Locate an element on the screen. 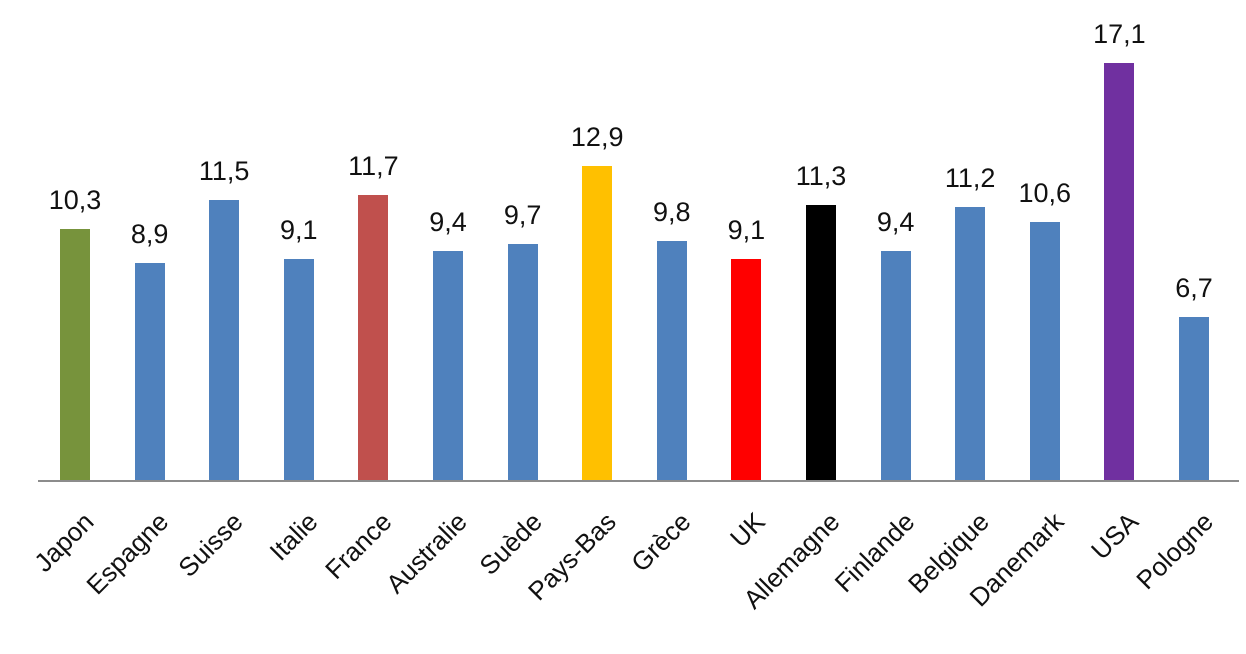 The image size is (1246, 654). value-label: 9,8 is located at coordinates (672, 212).